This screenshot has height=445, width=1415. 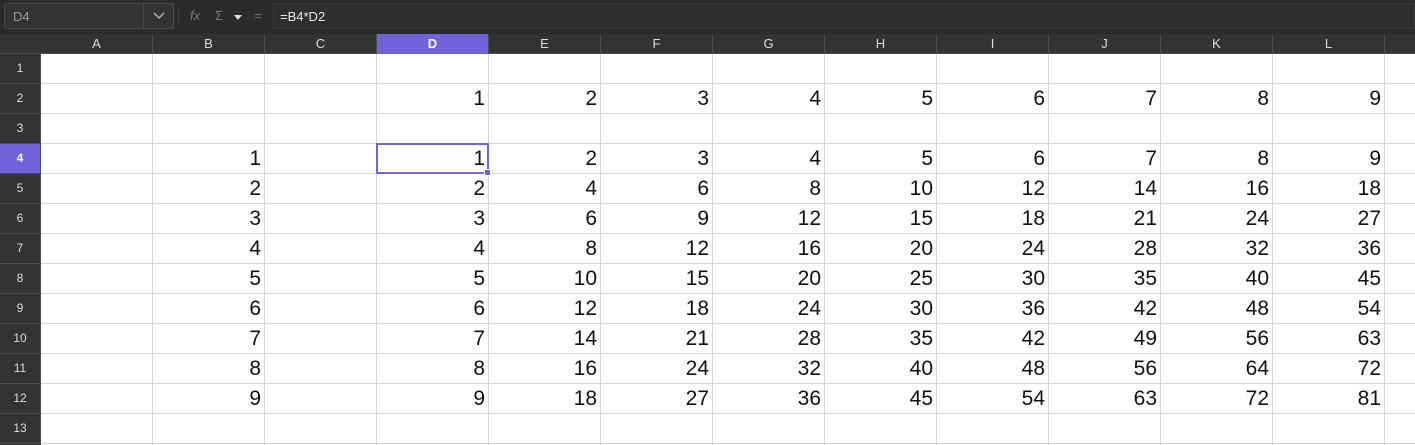 What do you see at coordinates (809, 368) in the screenshot?
I see `cell-g11: 32` at bounding box center [809, 368].